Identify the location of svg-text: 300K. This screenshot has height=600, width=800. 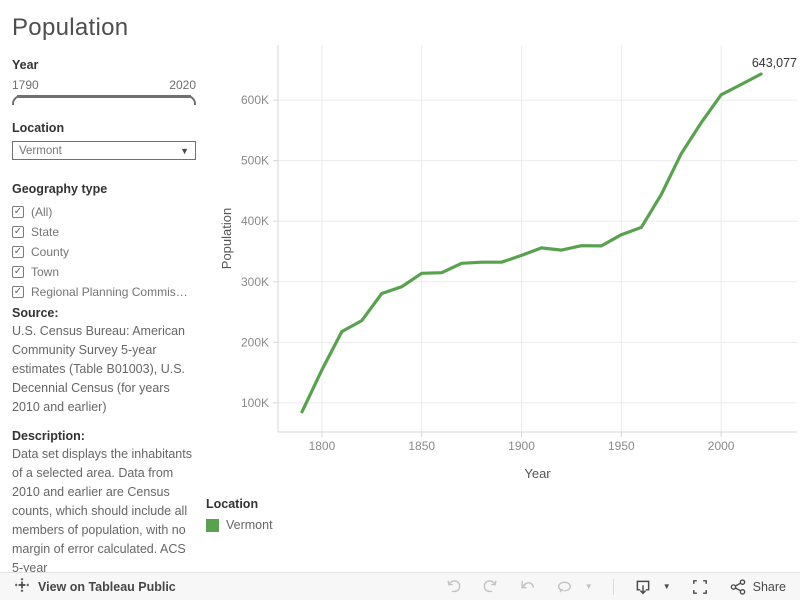
(255, 282).